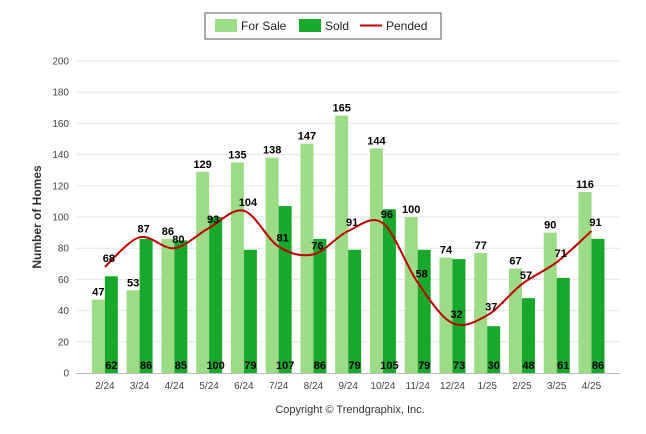 The image size is (646, 434). Describe the element at coordinates (446, 251) in the screenshot. I see `data-label-for-sale: 74` at that location.